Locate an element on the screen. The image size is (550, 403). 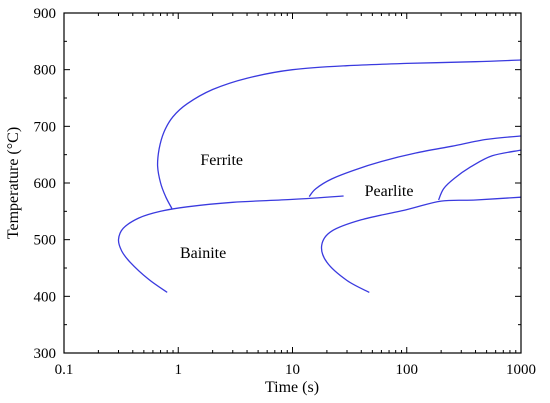
y-tick-label: 300 is located at coordinates (45, 354).